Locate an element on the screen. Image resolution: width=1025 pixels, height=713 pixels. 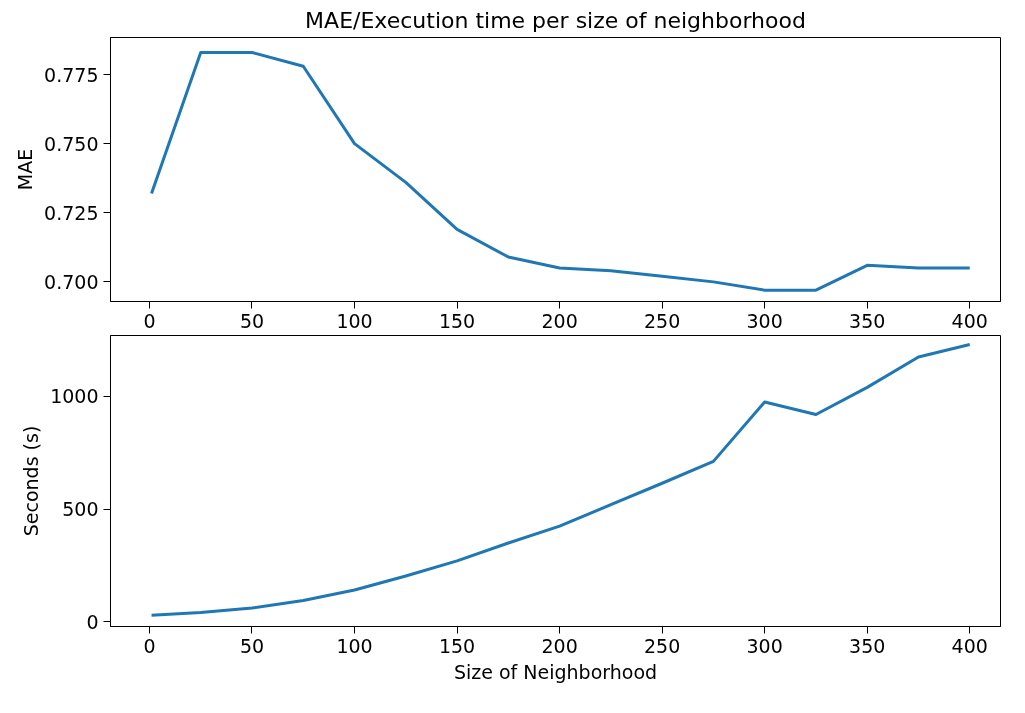
y-tick-label: 0 is located at coordinates (92, 621).